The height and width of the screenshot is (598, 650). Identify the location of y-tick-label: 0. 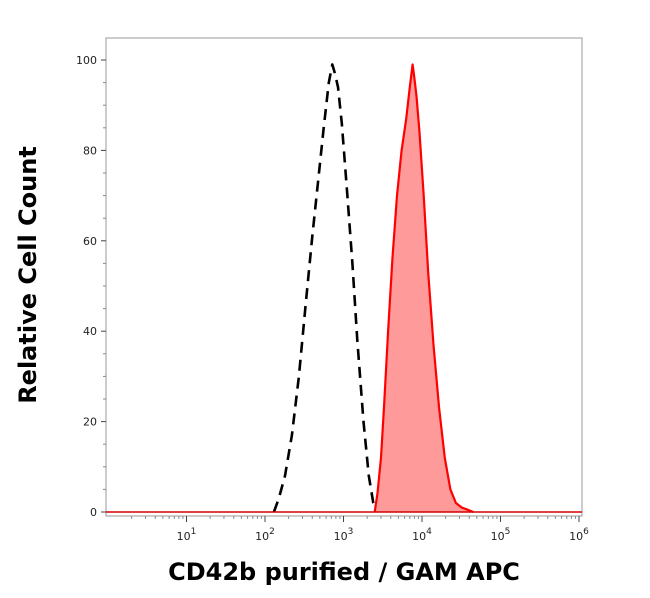
(93, 512).